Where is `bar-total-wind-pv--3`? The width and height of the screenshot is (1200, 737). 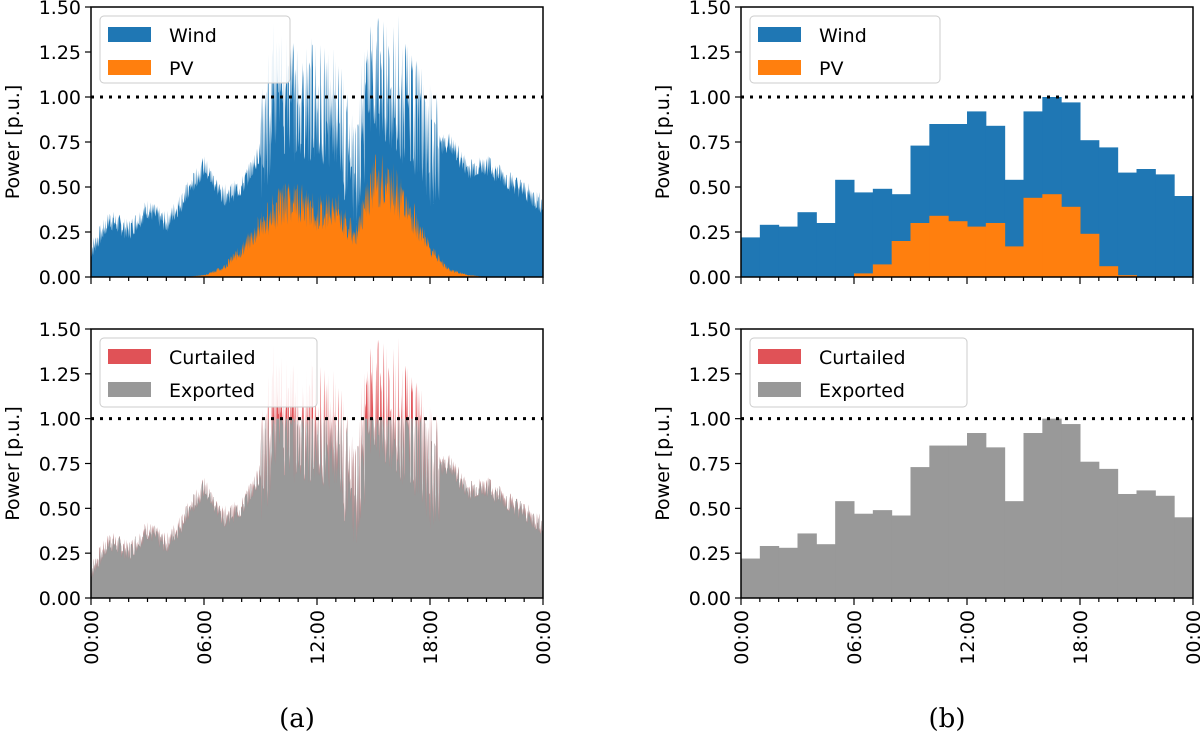
bar-total-wind-pv--3 is located at coordinates (807, 244).